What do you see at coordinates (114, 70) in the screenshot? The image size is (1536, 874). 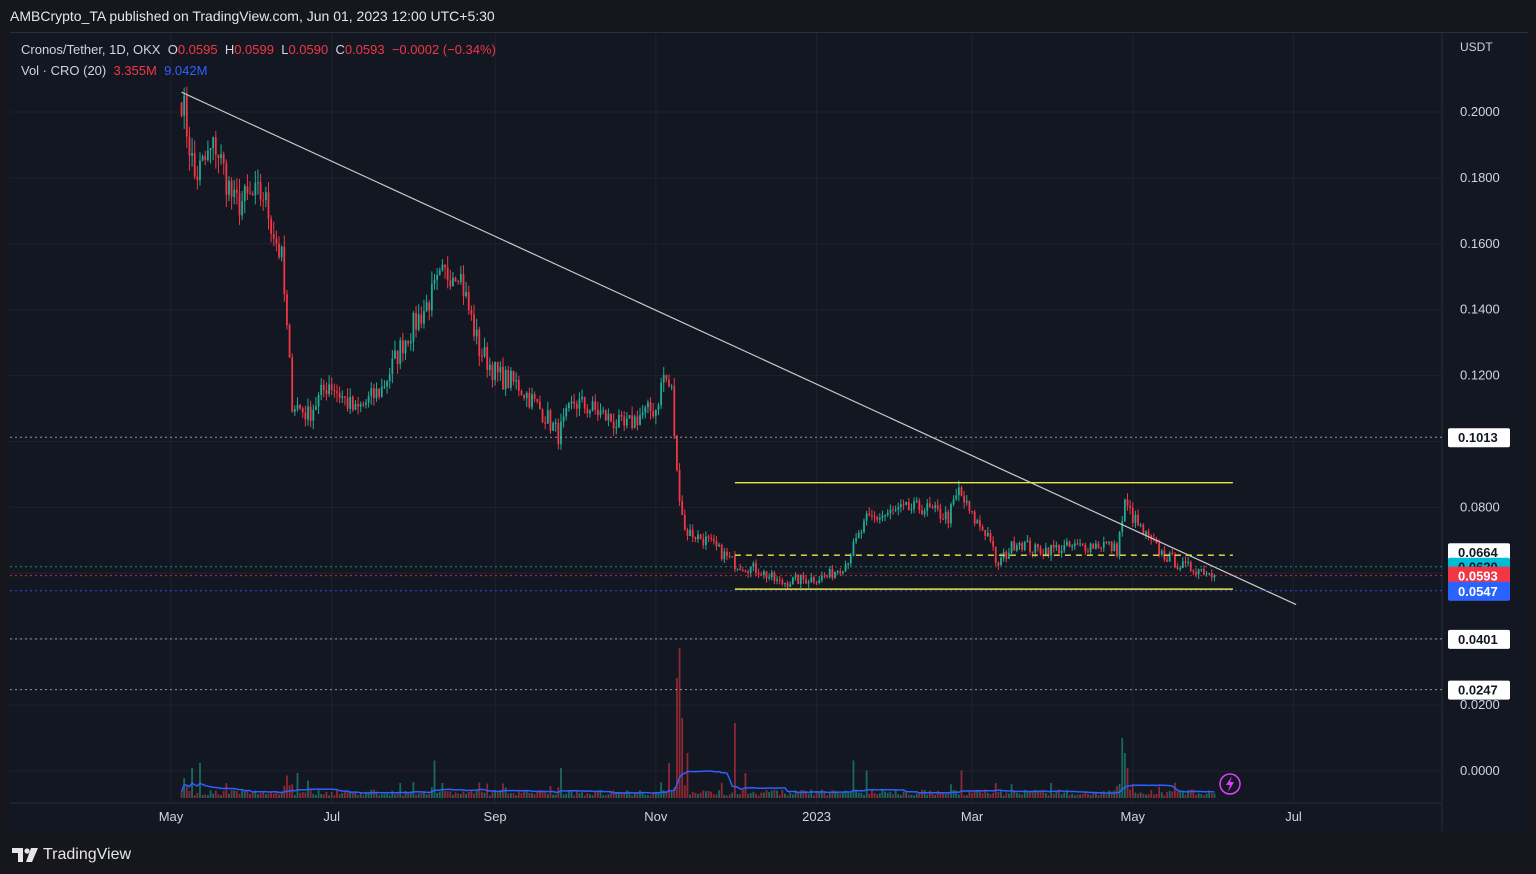 I see `volume-legend: Vol · CRO (20) 3.355M 9.042M` at bounding box center [114, 70].